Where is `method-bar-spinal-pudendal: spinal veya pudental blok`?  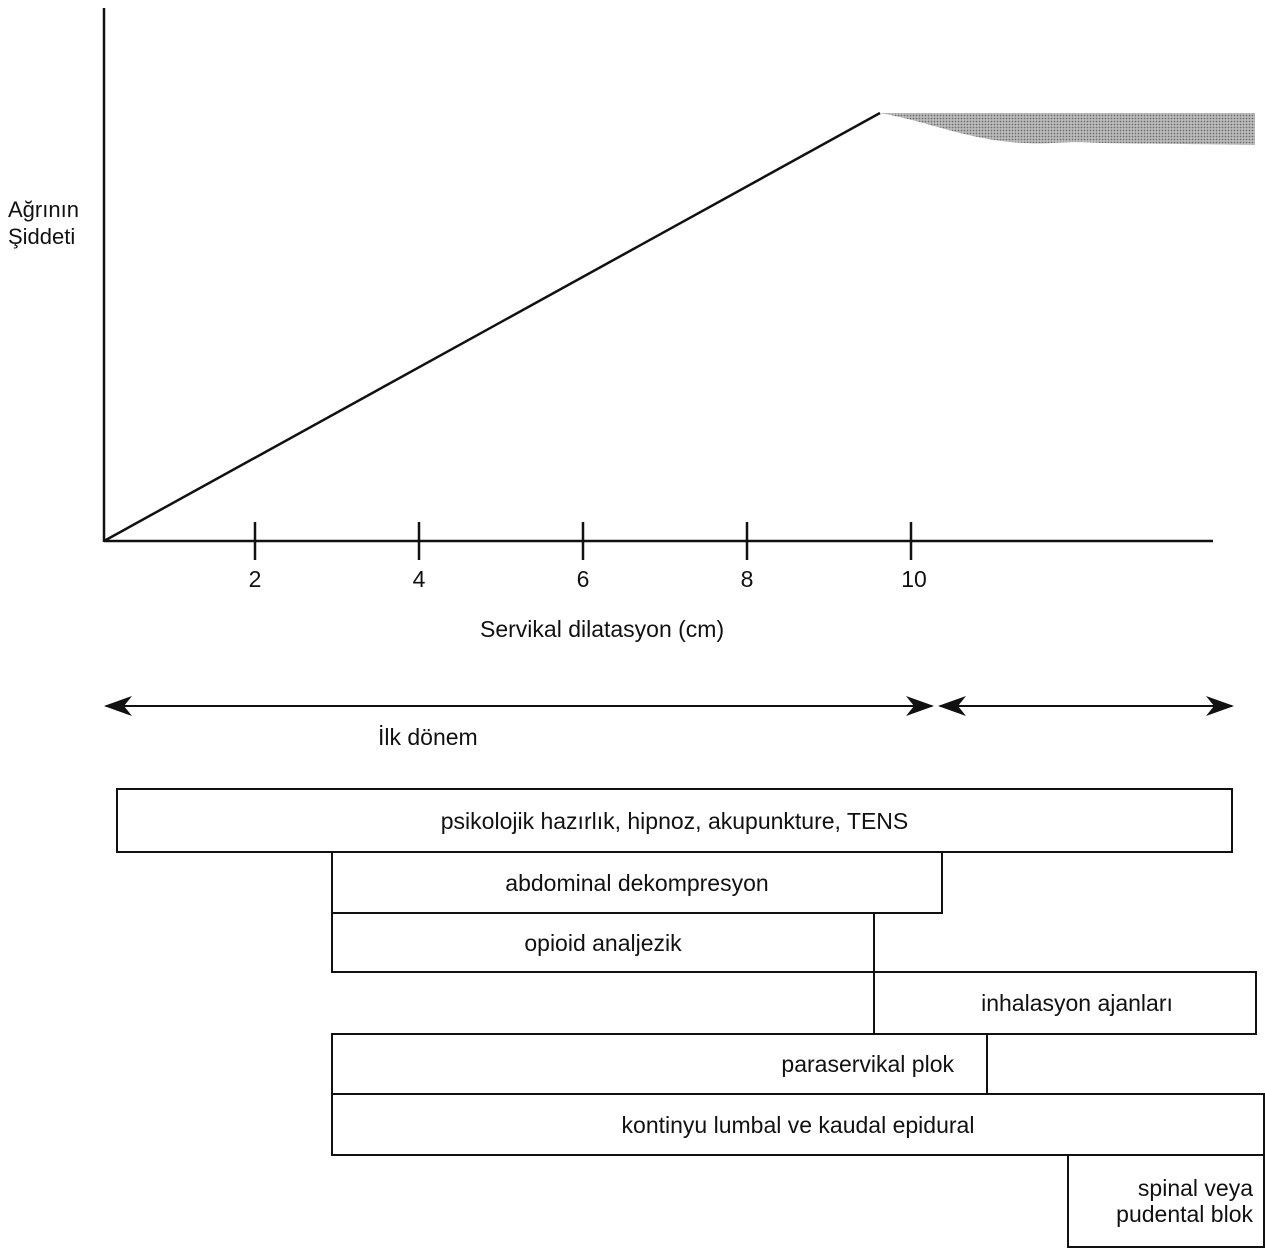 method-bar-spinal-pudendal: spinal veya pudental blok is located at coordinates (1166, 1201).